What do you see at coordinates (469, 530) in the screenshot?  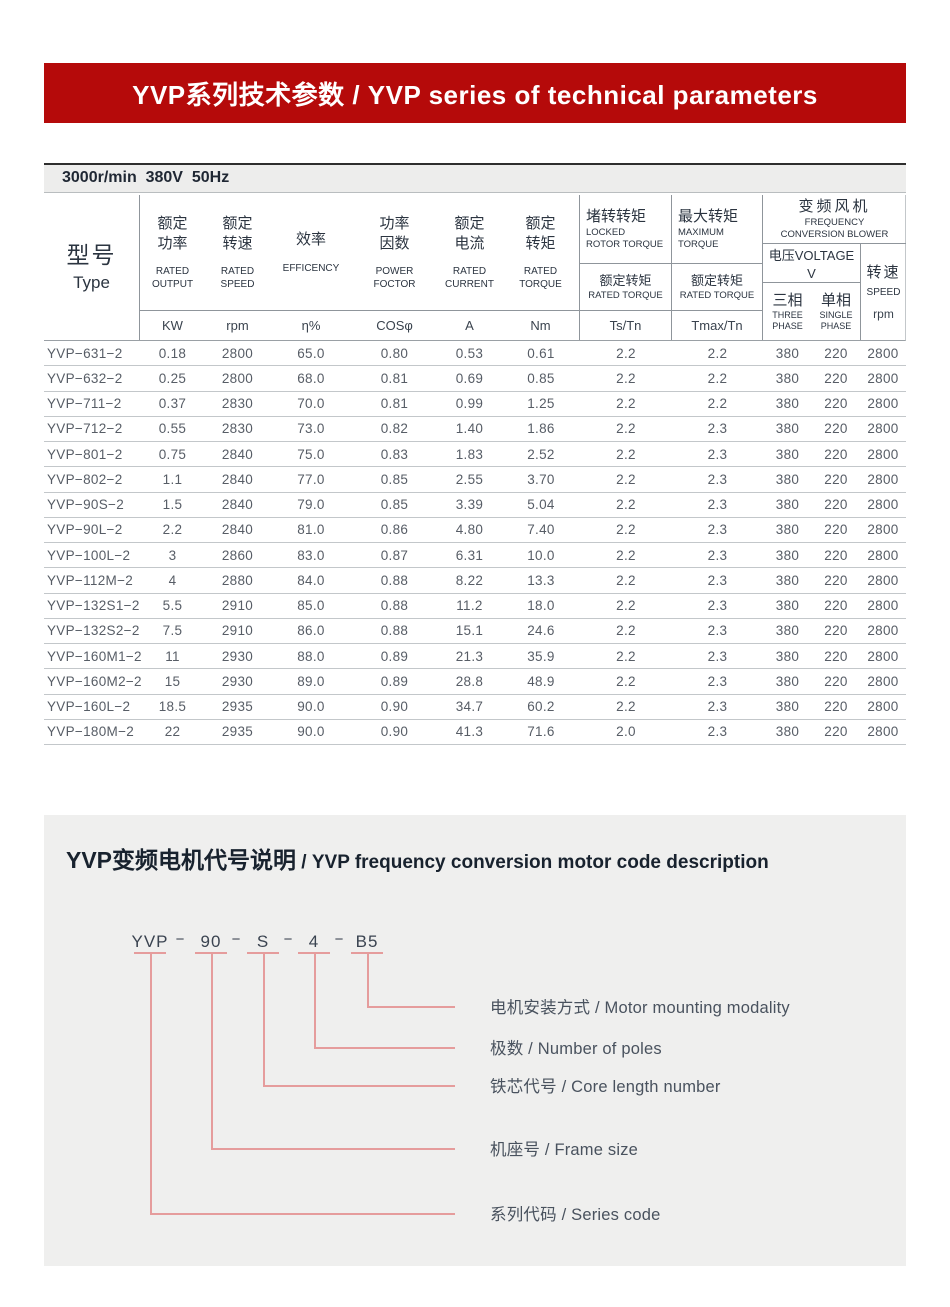 I see `row-value-cell: 4.80` at bounding box center [469, 530].